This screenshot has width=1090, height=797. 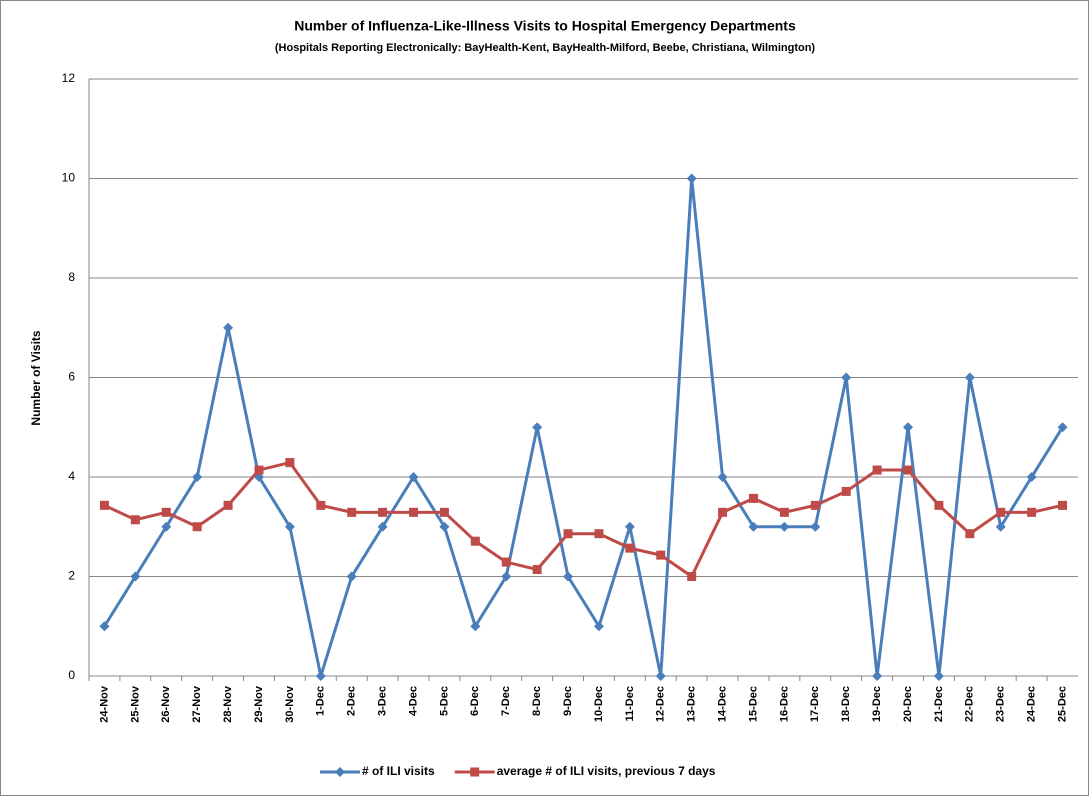 I want to click on x-tick-label: 17-Dec, so click(x=815, y=704).